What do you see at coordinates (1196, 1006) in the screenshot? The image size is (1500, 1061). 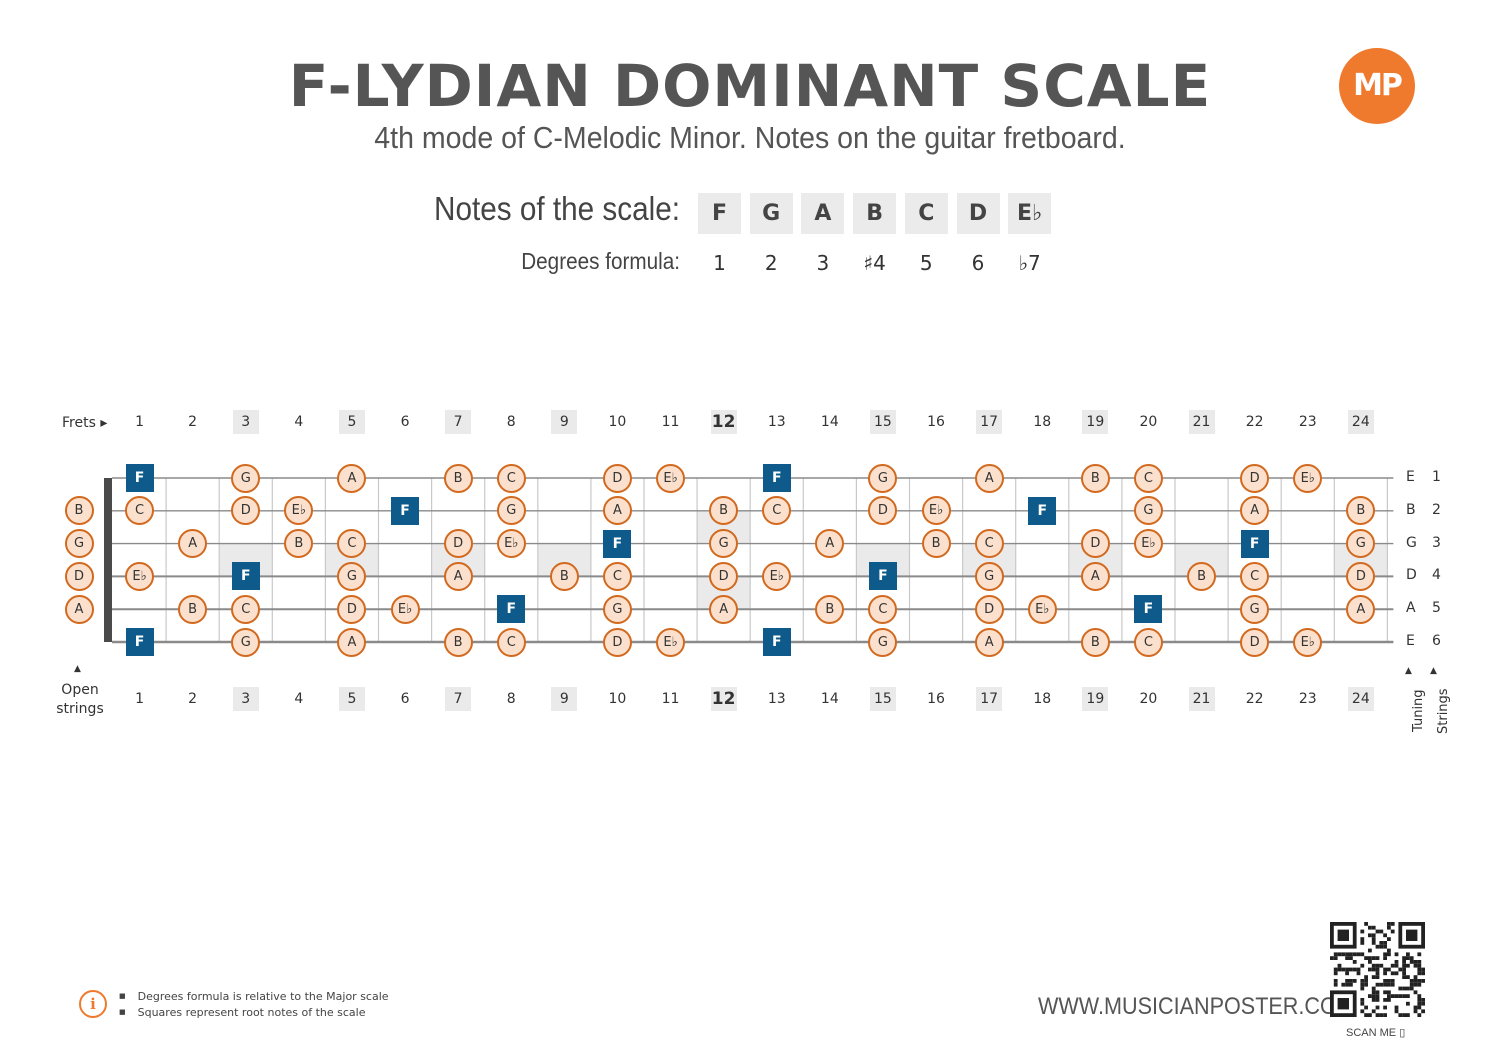 I see `website-link: WWW.MUSICIANPOSTER.COM` at bounding box center [1196, 1006].